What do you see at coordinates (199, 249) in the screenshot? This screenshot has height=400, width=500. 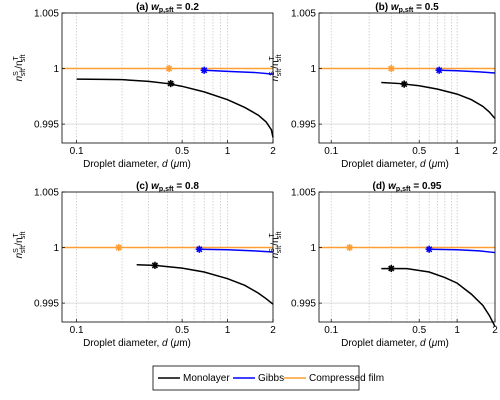 I see `panel-c-gibbs-marker` at bounding box center [199, 249].